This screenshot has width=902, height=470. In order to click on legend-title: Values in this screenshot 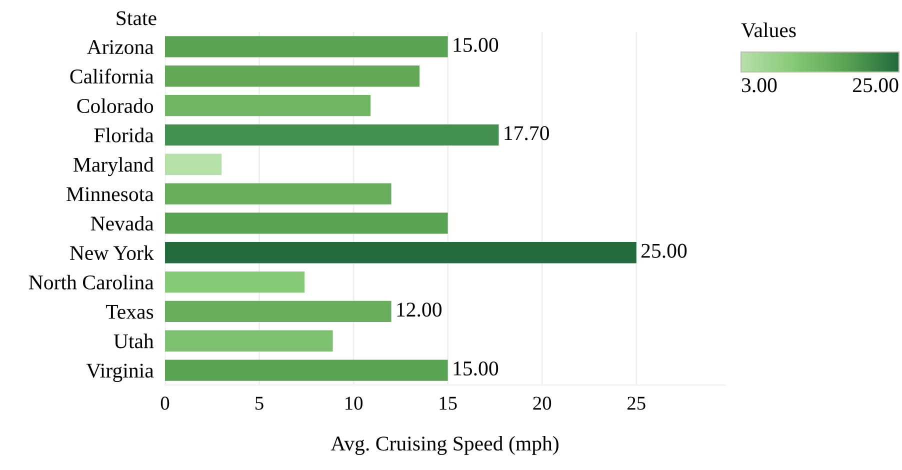, I will do `click(768, 30)`.